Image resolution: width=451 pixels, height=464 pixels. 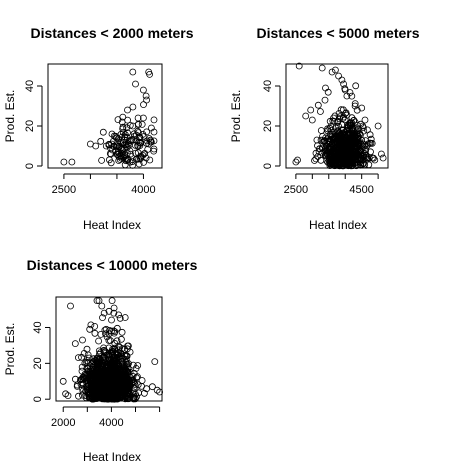 I want to click on panel-title: Distances < 5000 meters, so click(x=337, y=33).